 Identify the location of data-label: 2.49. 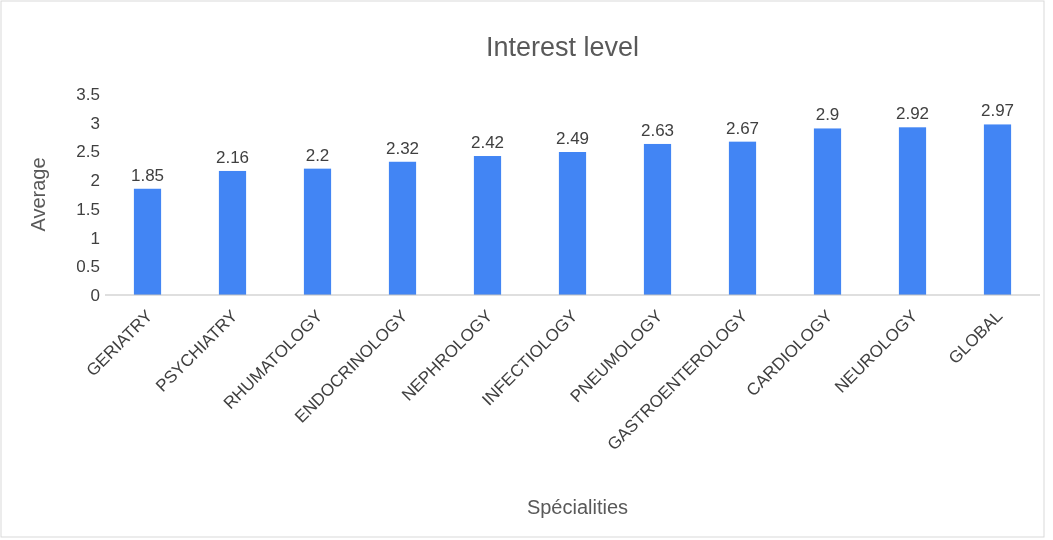
(572, 138).